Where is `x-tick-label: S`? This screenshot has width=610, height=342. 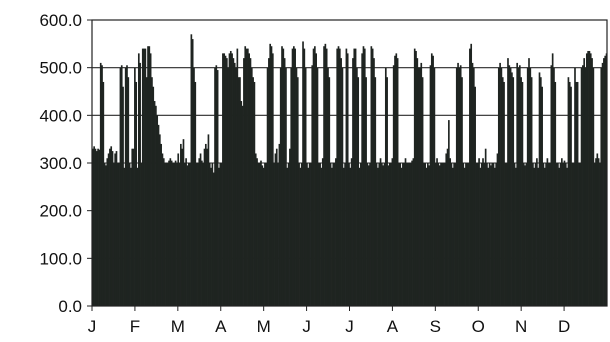
x-tick-label: S is located at coordinates (435, 326).